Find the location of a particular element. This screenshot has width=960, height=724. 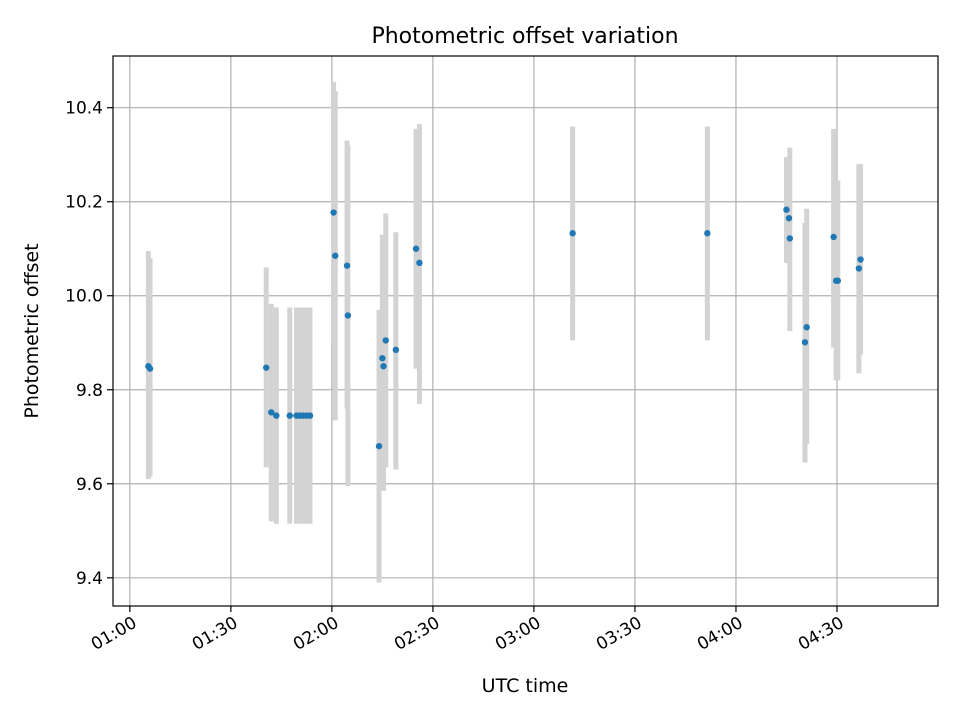

y-tick-label: 9.4 is located at coordinates (89, 579).